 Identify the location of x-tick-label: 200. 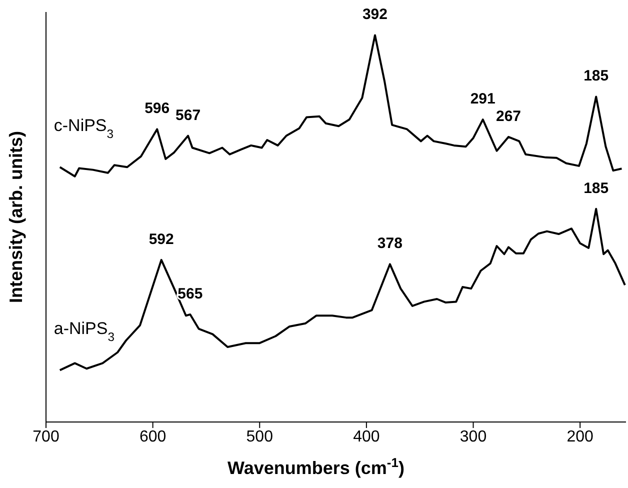
(580, 437).